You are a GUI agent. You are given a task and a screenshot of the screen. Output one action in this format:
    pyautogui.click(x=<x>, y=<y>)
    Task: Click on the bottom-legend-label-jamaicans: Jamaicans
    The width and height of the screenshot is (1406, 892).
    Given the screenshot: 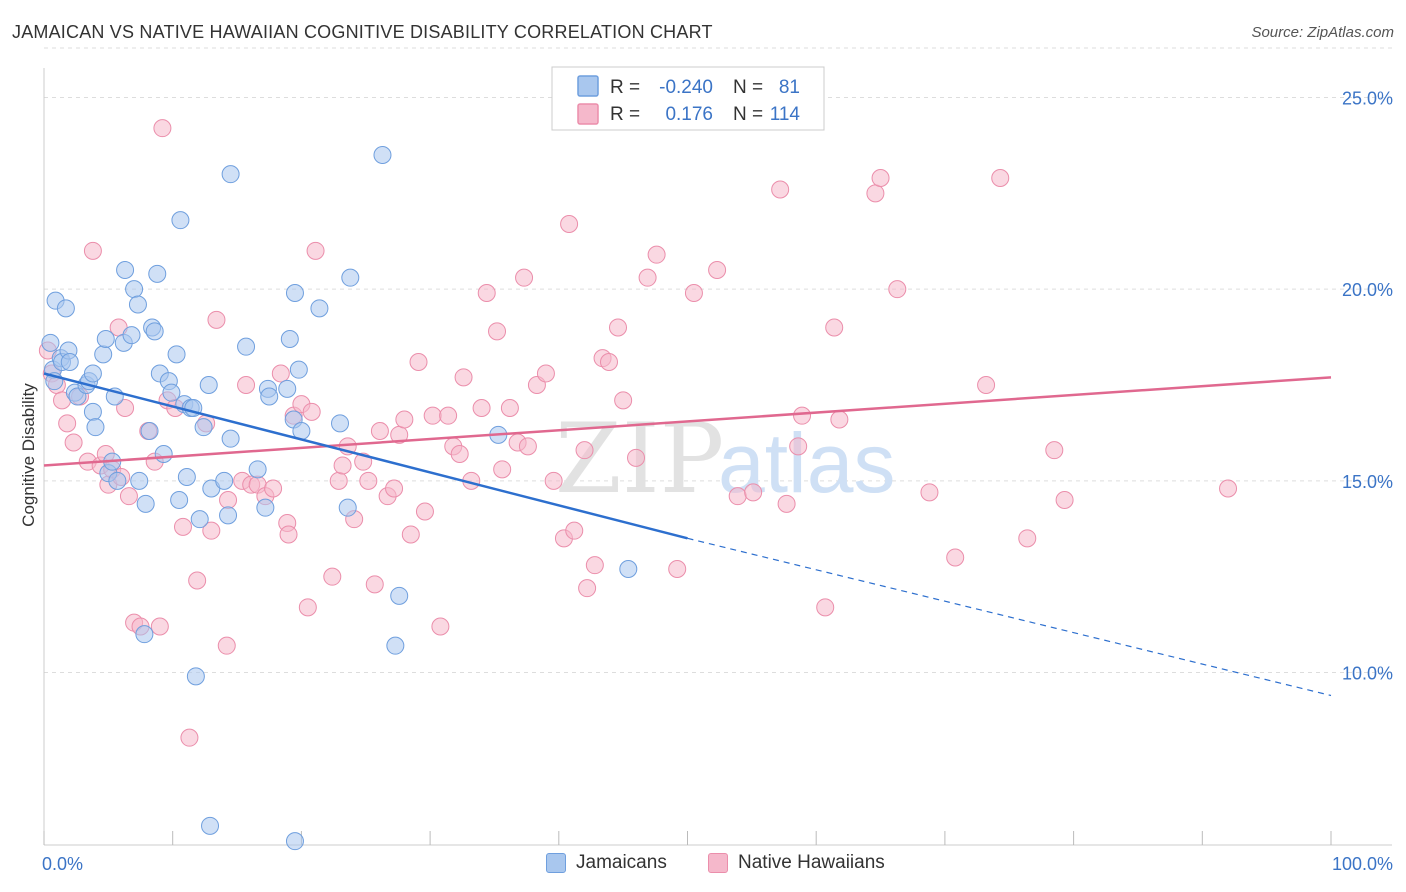 What is the action you would take?
    pyautogui.click(x=621, y=862)
    